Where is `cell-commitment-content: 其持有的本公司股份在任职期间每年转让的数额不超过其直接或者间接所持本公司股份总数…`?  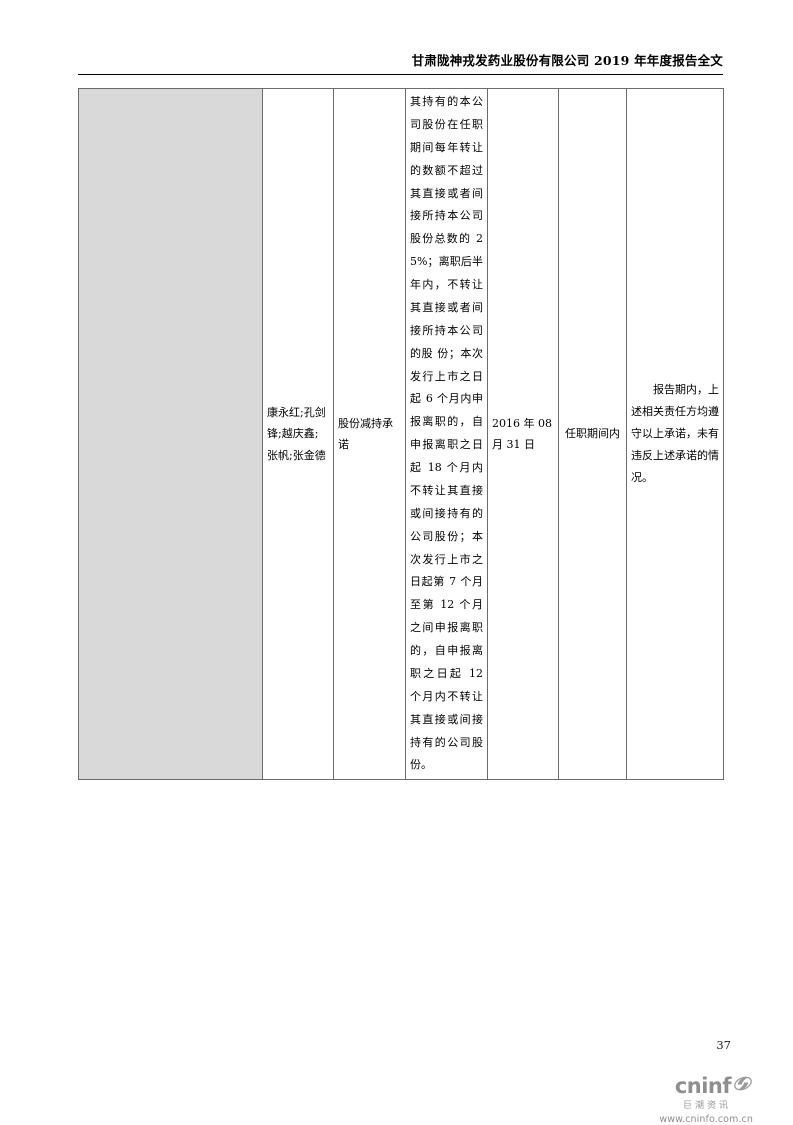 cell-commitment-content: 其持有的本公司股份在任职期间每年转让的数额不超过其直接或者间接所持本公司股份总数… is located at coordinates (446, 434).